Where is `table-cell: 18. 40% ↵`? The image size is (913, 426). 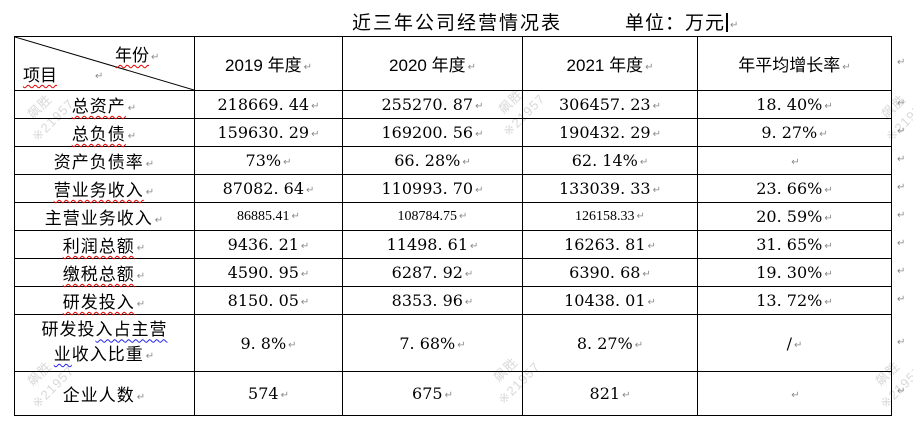
table-cell: 18. 40% ↵ is located at coordinates (794, 104).